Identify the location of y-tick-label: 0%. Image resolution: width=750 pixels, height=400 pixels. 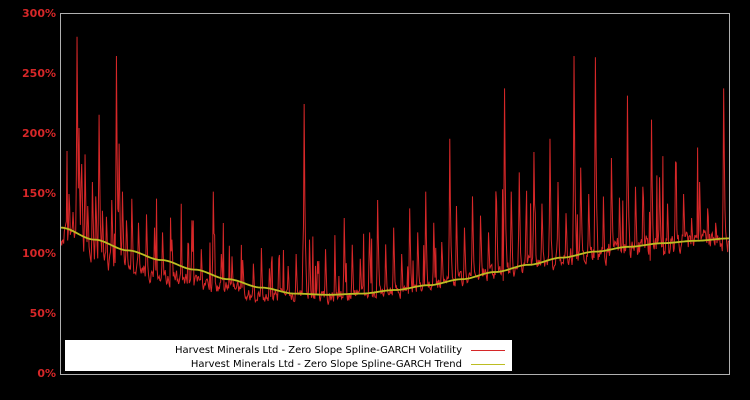
(46, 373).